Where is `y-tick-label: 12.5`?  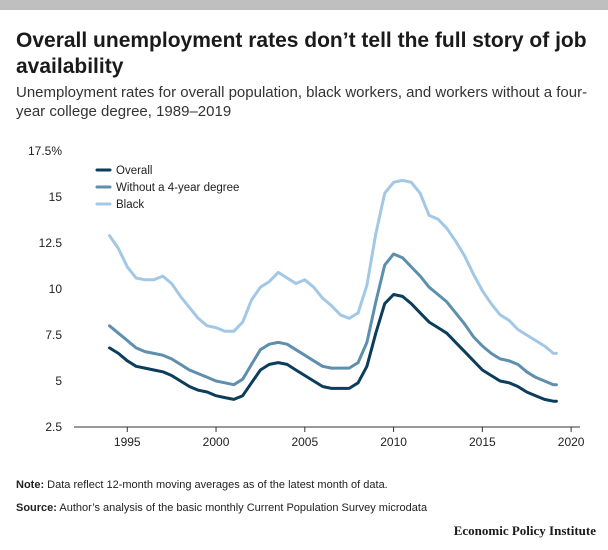
y-tick-label: 12.5 is located at coordinates (51, 243).